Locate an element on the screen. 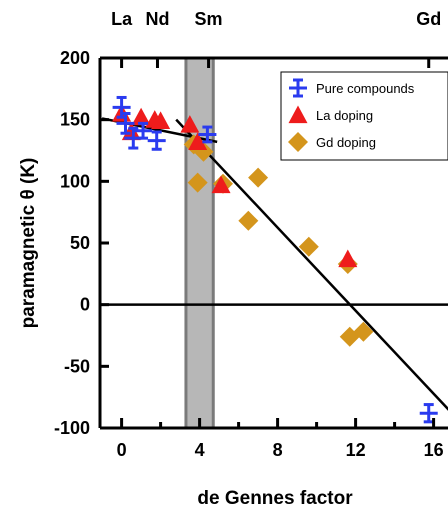  y-tick-label: 50 is located at coordinates (80, 243).